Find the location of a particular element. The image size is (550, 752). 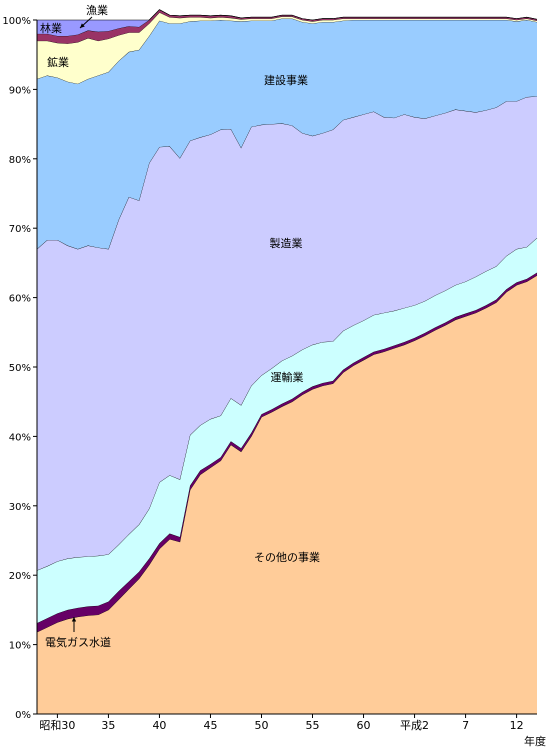

annotation-label: 製造業 is located at coordinates (286, 243).